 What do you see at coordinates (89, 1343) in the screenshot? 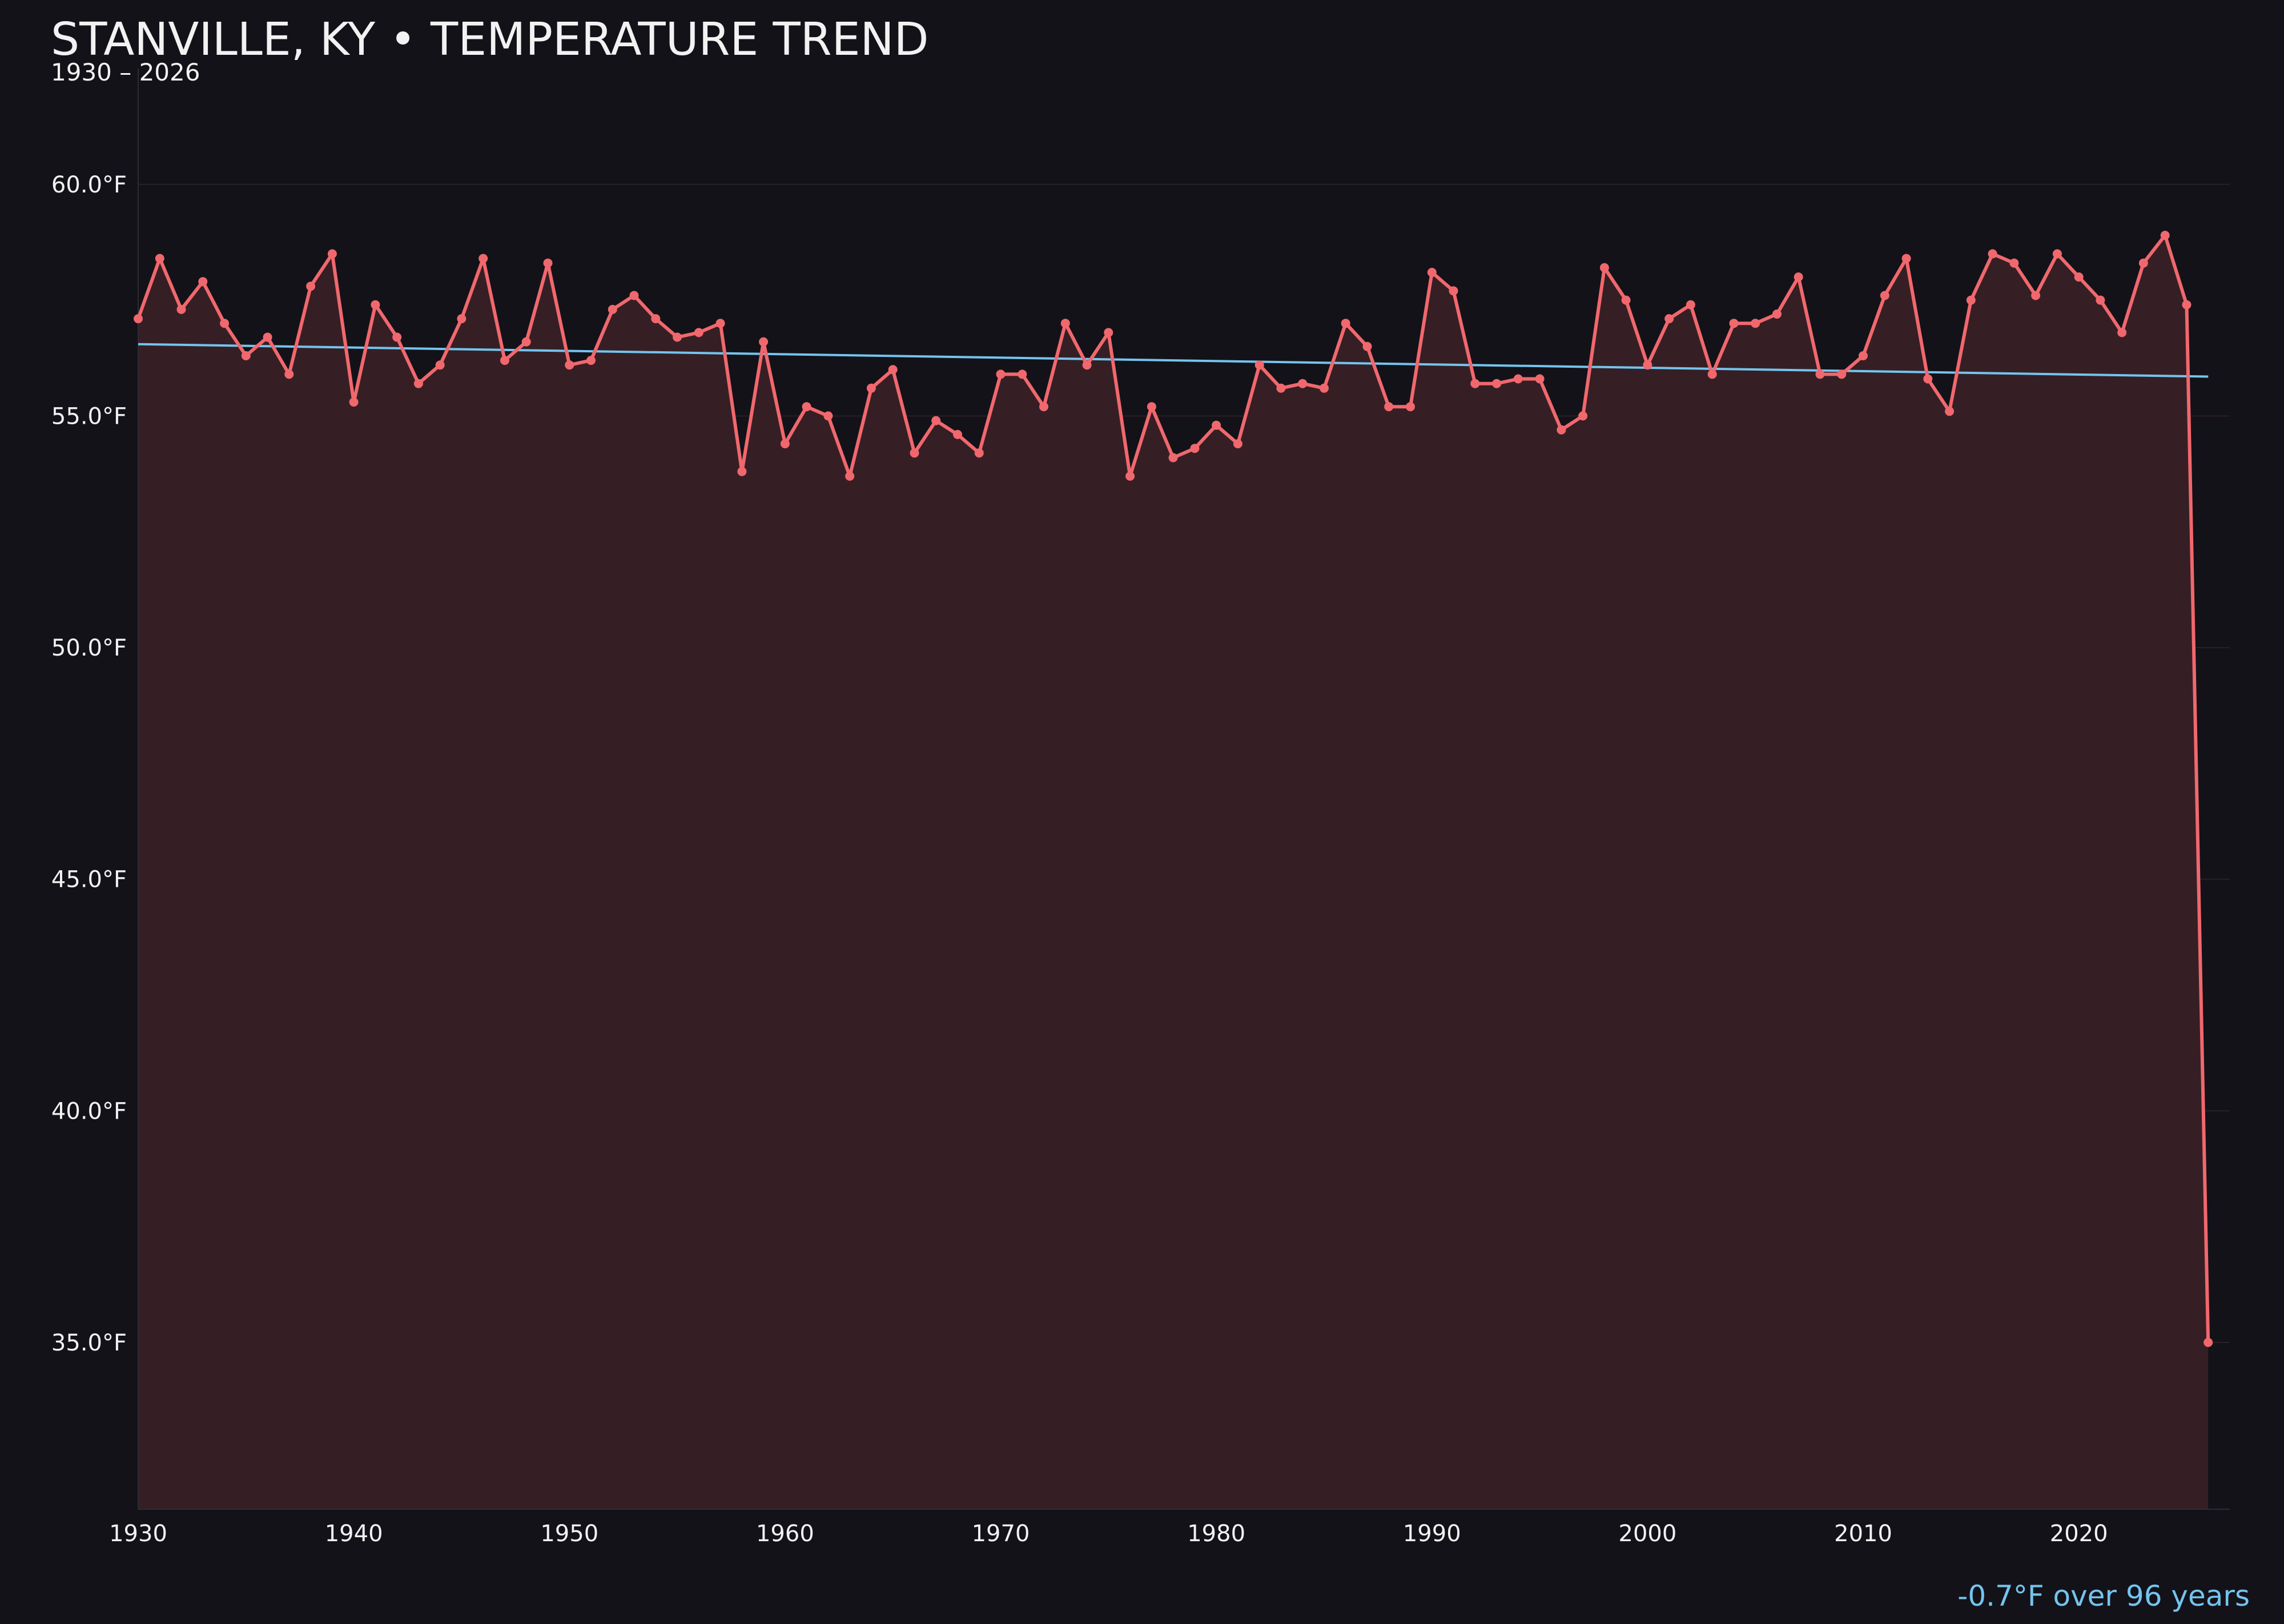
I see `y-tick-label: 35.0°F` at bounding box center [89, 1343].